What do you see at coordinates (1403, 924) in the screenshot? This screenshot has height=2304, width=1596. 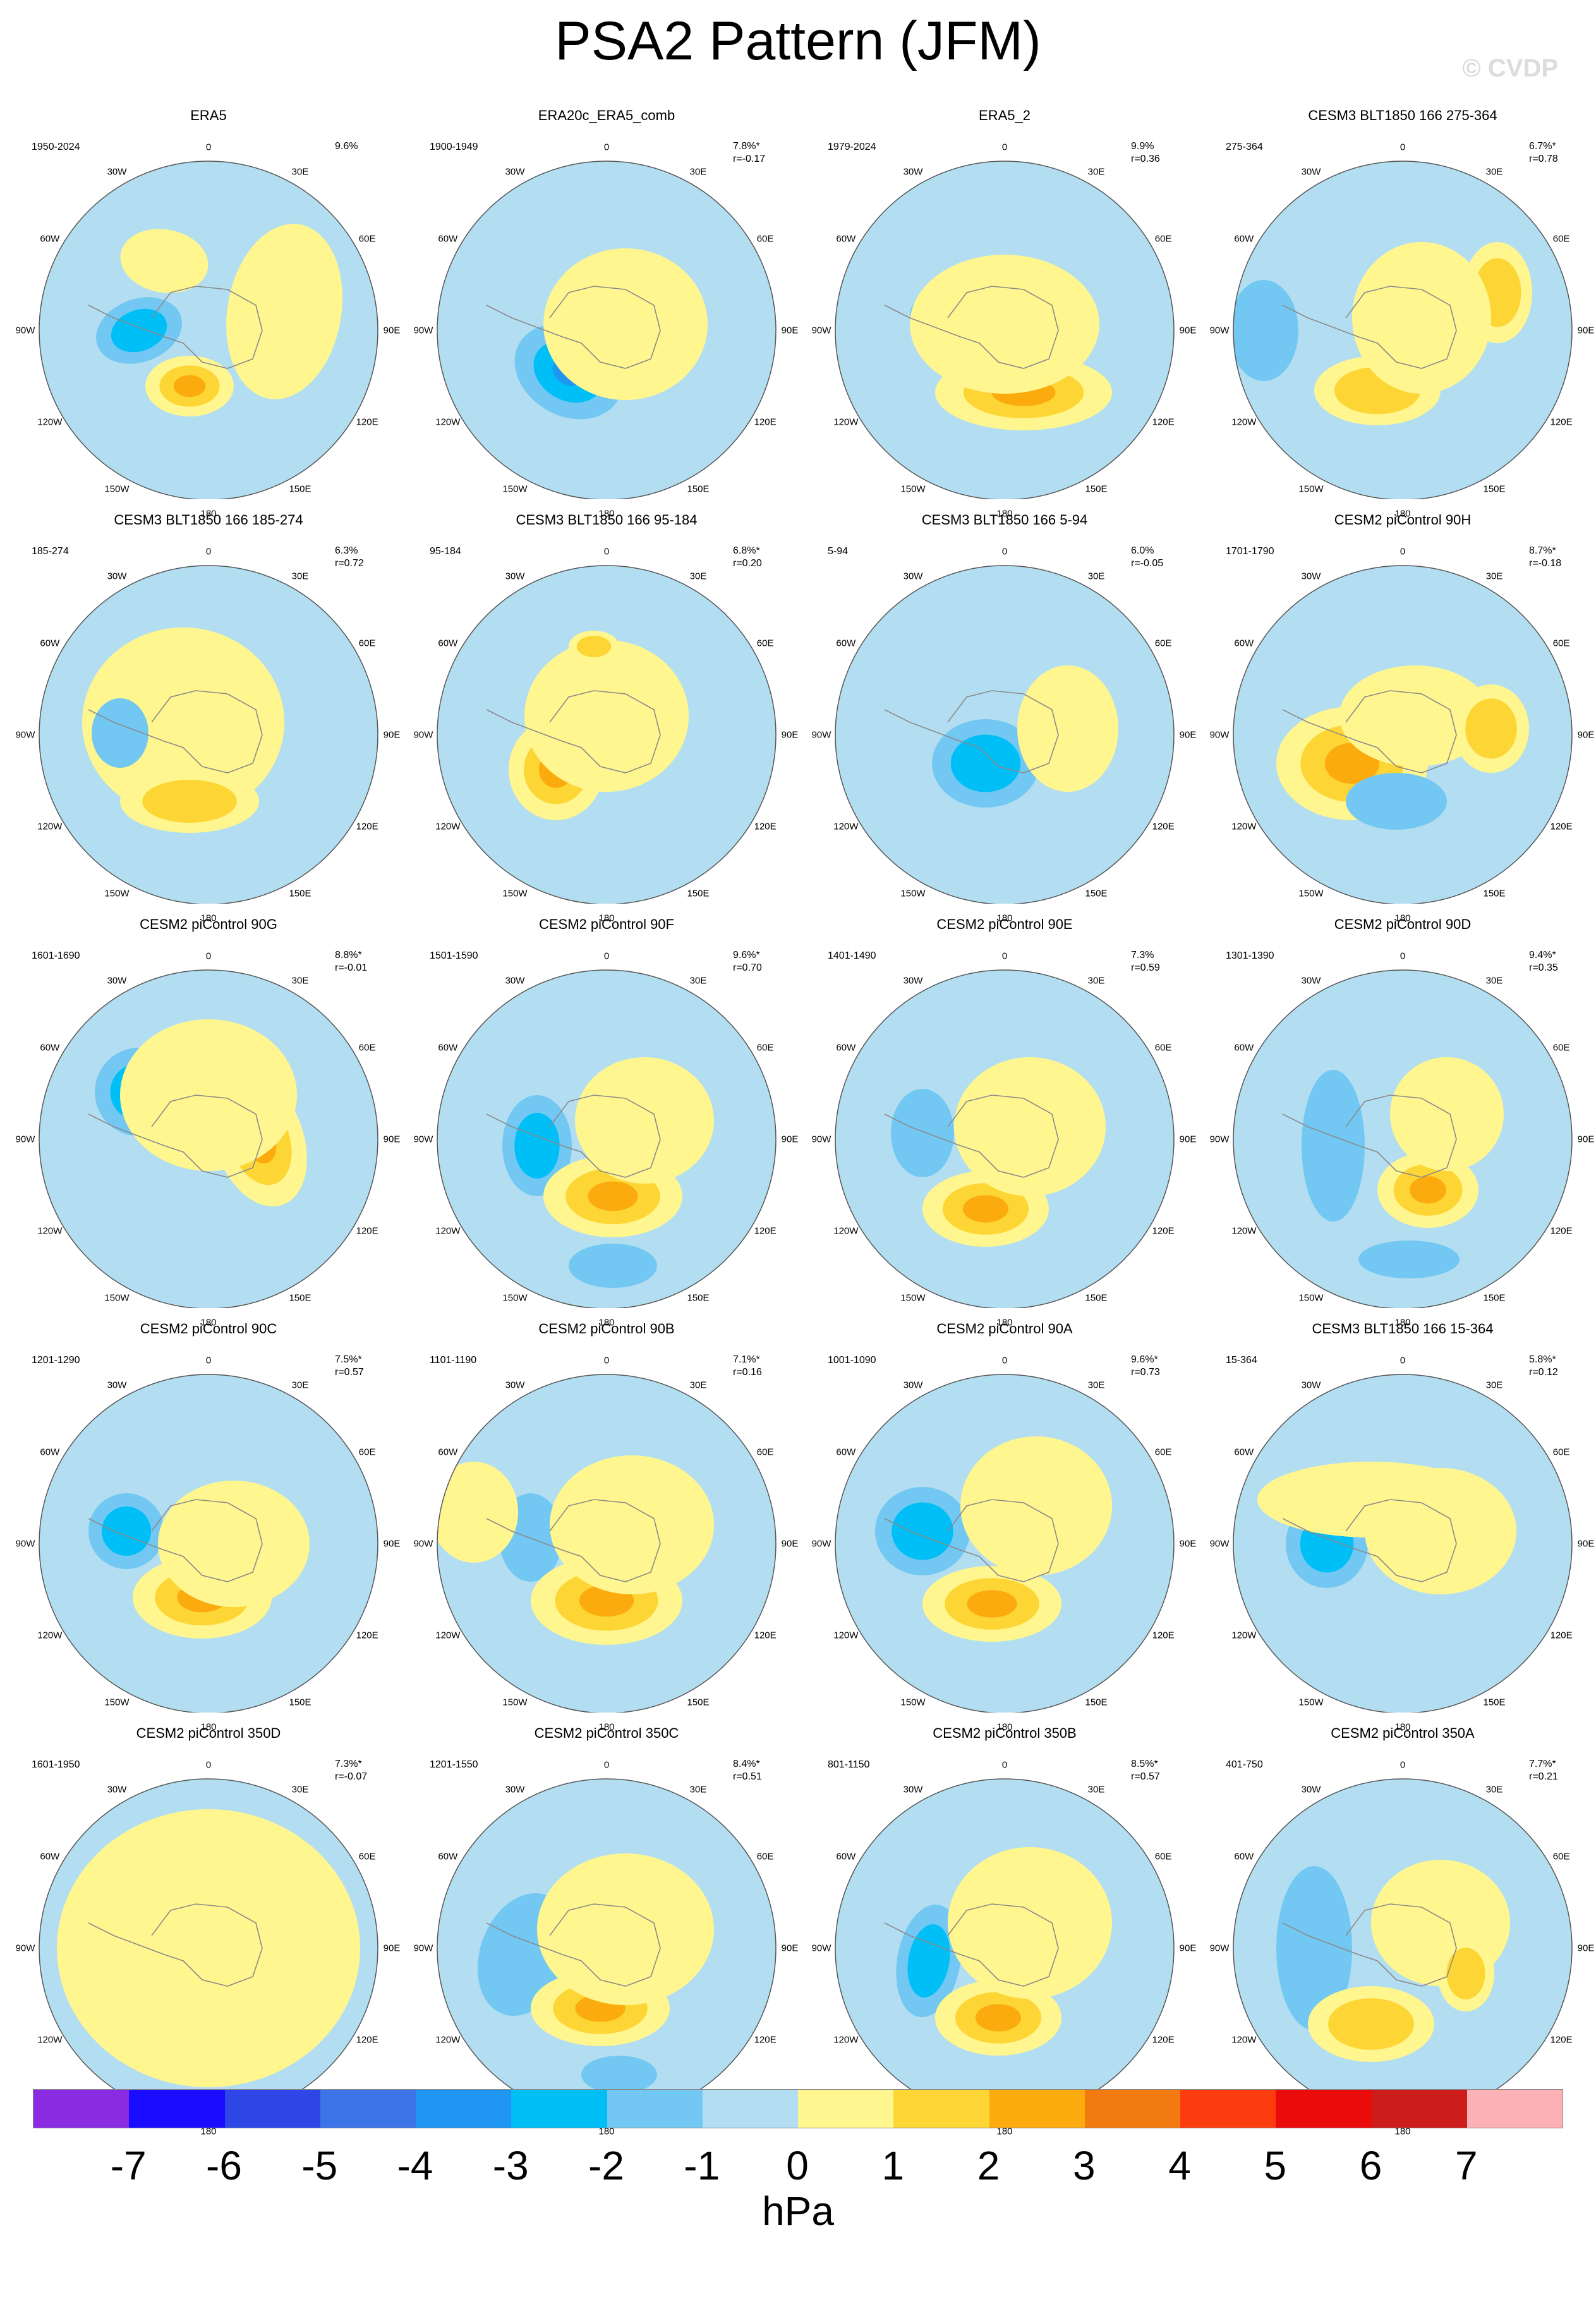 I see `panel-title: CESM2 piControl 90D` at bounding box center [1403, 924].